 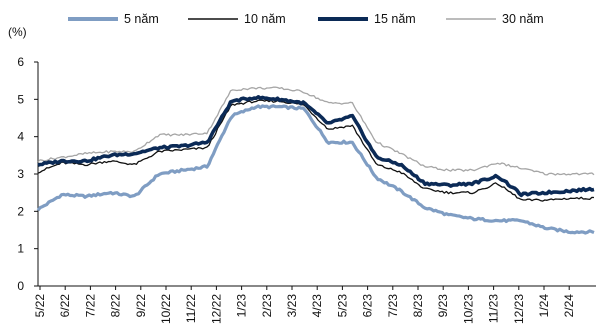 I want to click on x-tick-label: 5/22, so click(x=40, y=306).